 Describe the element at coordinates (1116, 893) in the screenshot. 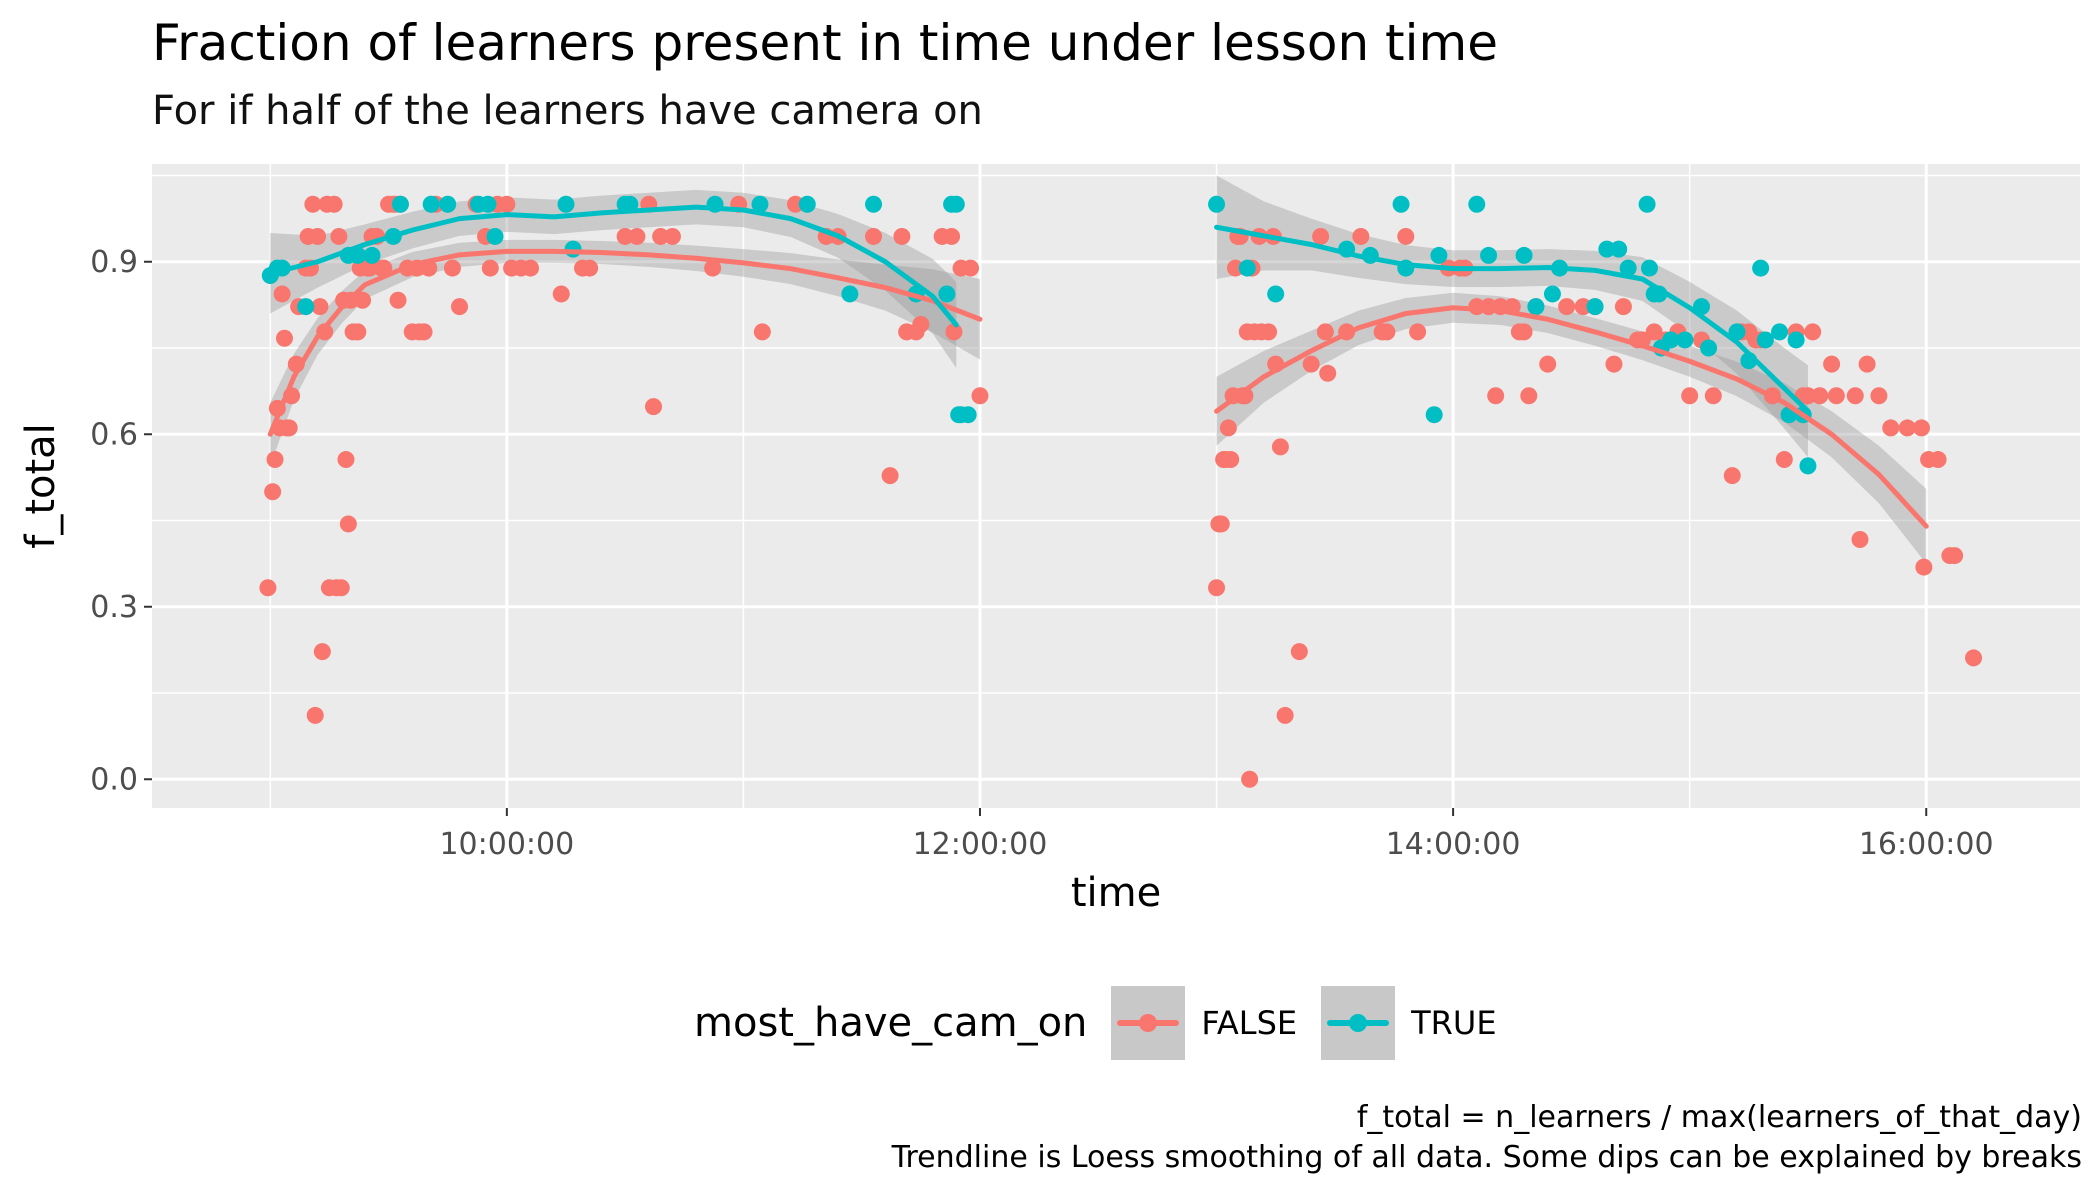

I see `x-axis-label: time` at that location.